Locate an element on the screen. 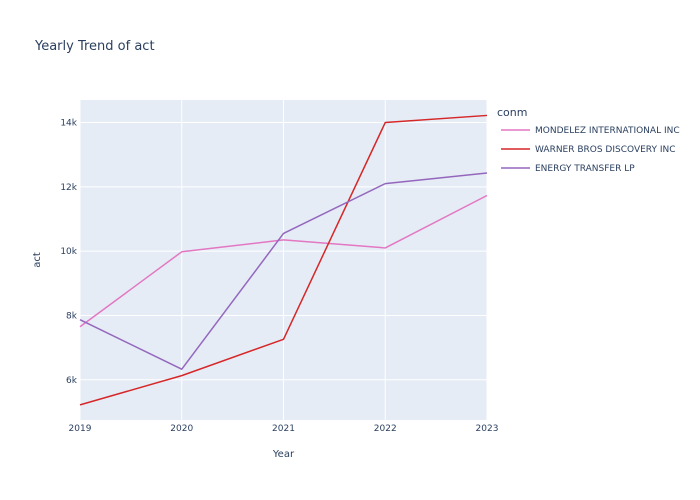 The width and height of the screenshot is (700, 500). y-axis-title: act is located at coordinates (37, 260).